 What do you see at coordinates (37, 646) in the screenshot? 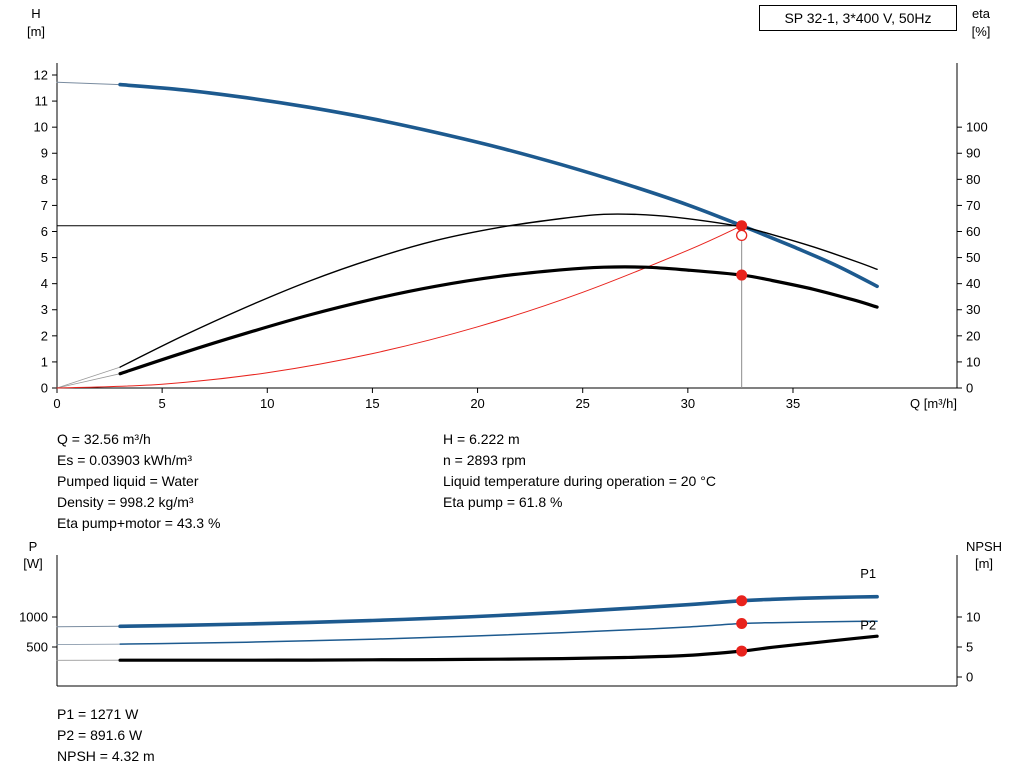
I see `left-axis-tick-label: 500` at bounding box center [37, 646].